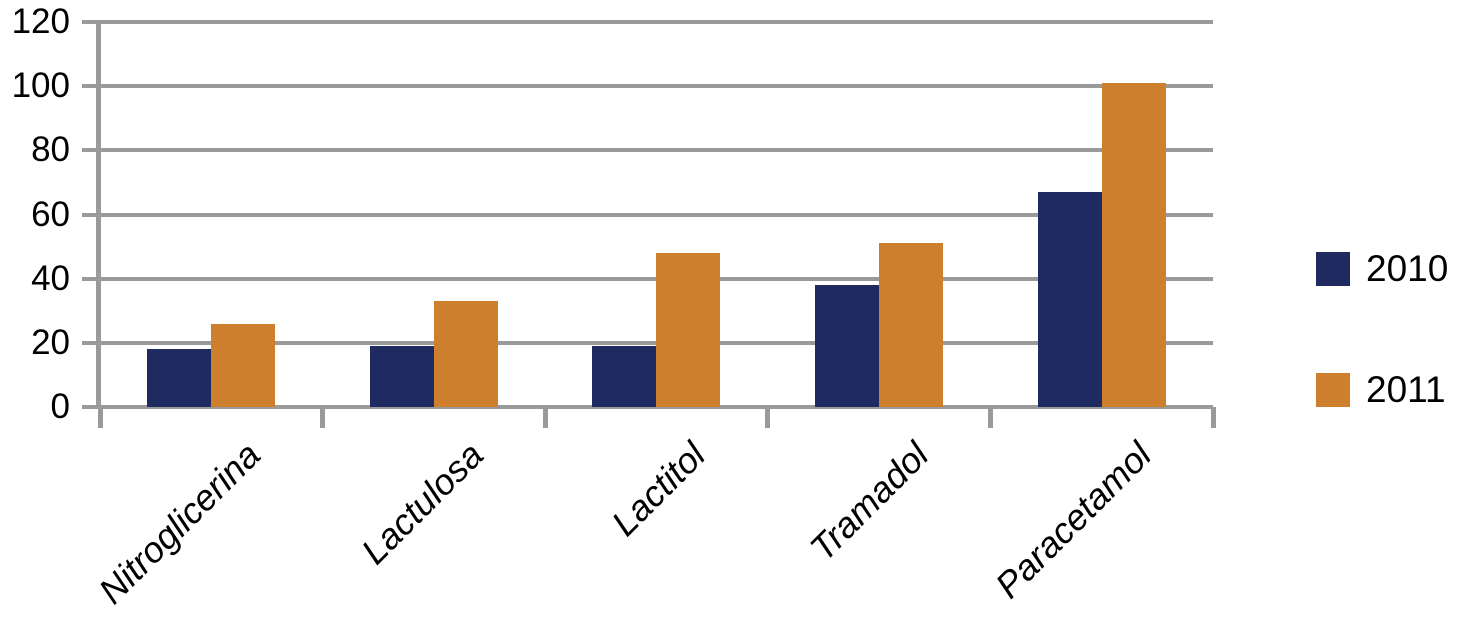 The height and width of the screenshot is (633, 1460). What do you see at coordinates (847, 346) in the screenshot?
I see `bar-2010-tramadol` at bounding box center [847, 346].